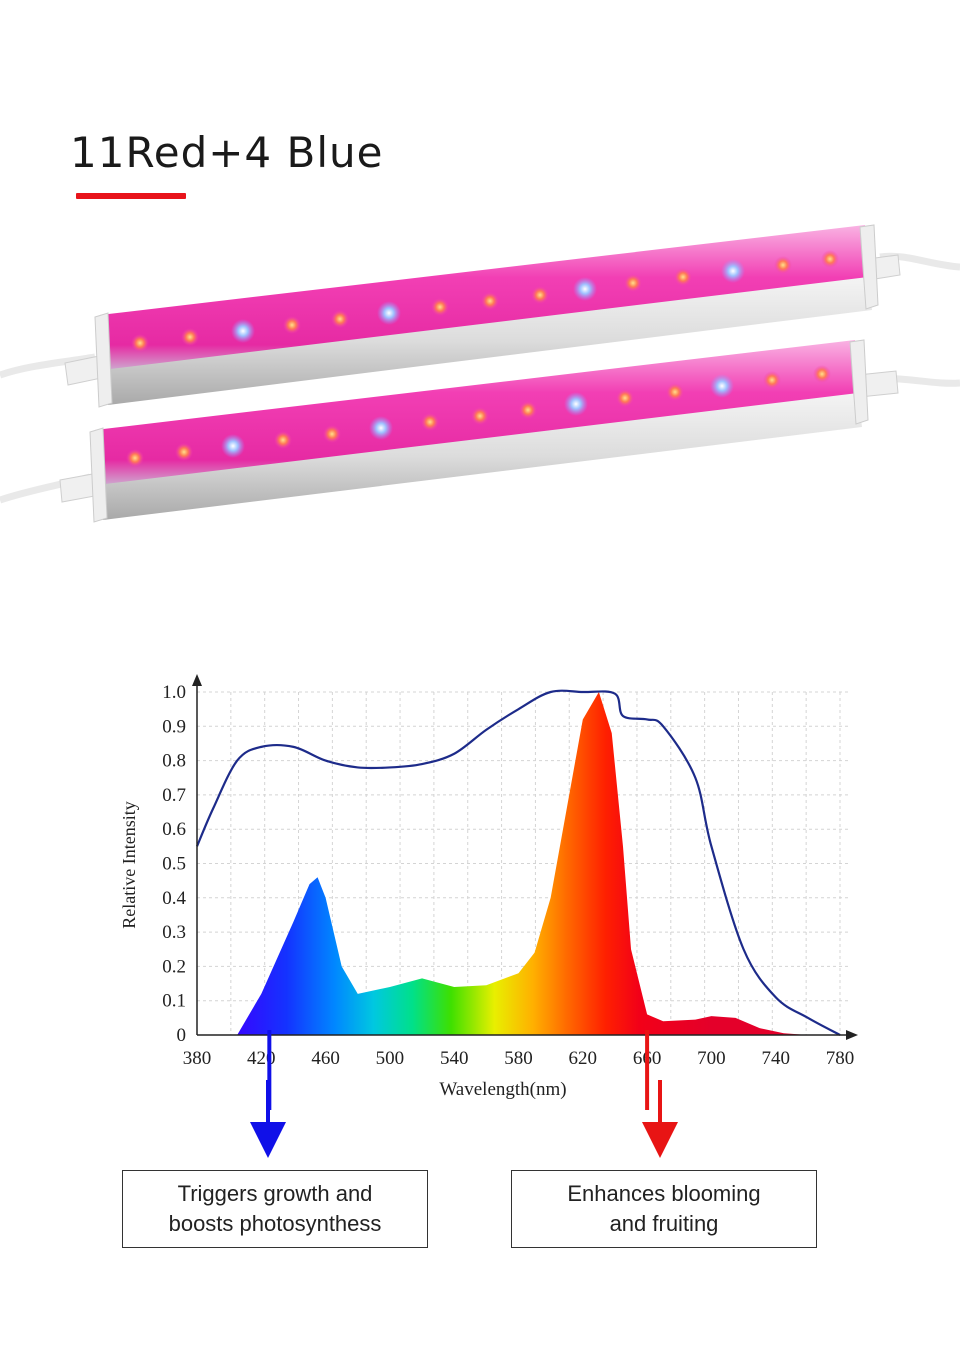 The height and width of the screenshot is (1345, 960). I want to click on note-blooming-line2: and fruiting, so click(664, 1223).